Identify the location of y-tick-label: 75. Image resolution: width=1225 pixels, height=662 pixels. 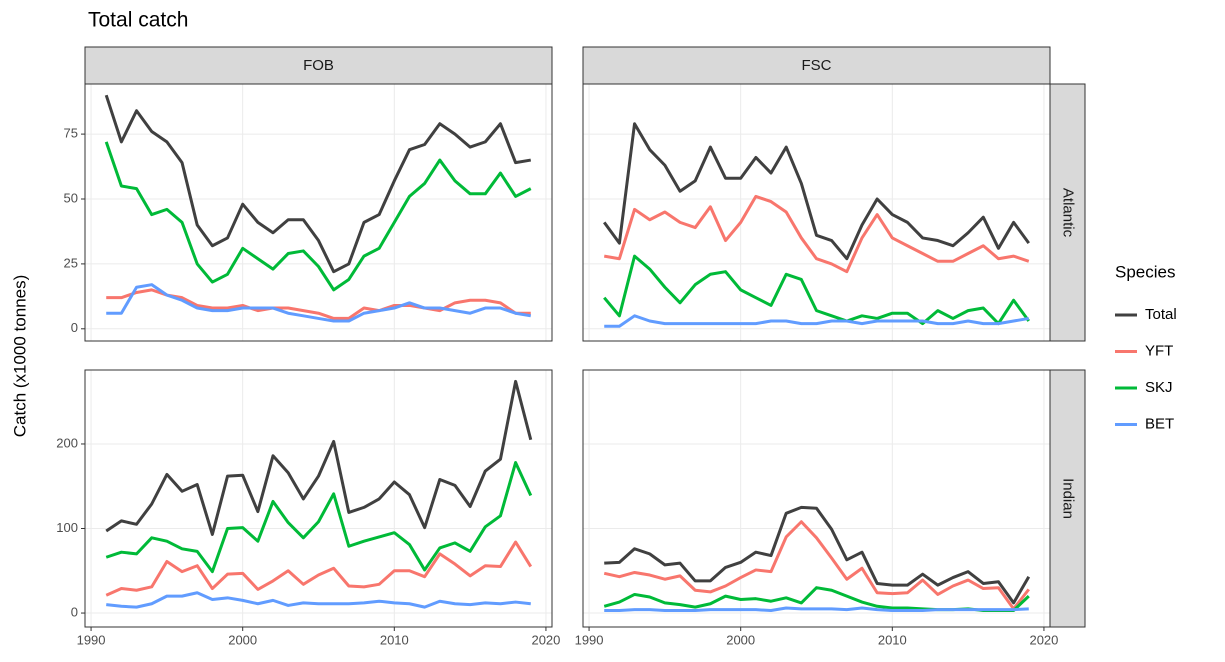
(71, 133).